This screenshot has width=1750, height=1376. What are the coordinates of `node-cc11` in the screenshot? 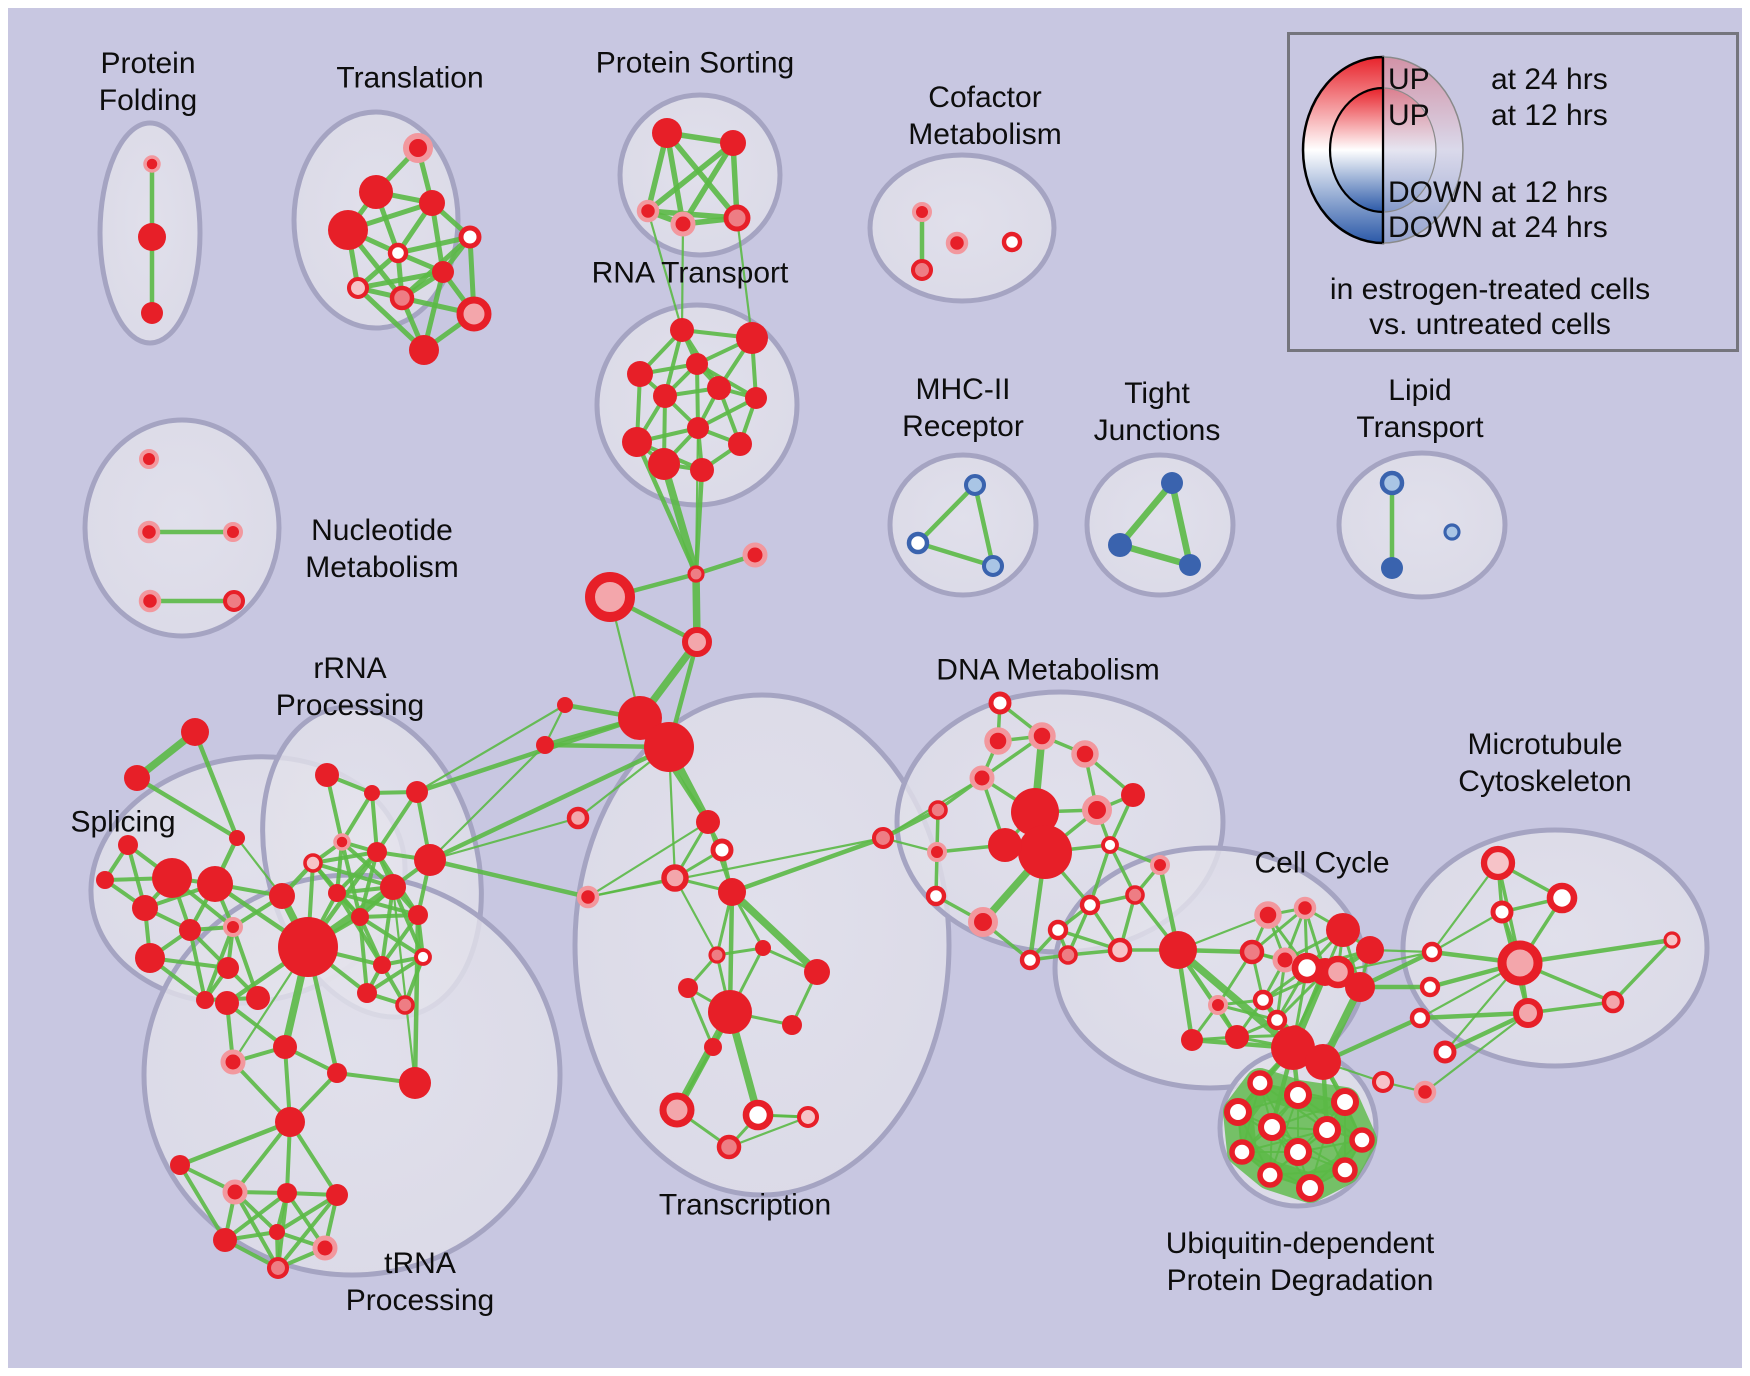 It's located at (1277, 1020).